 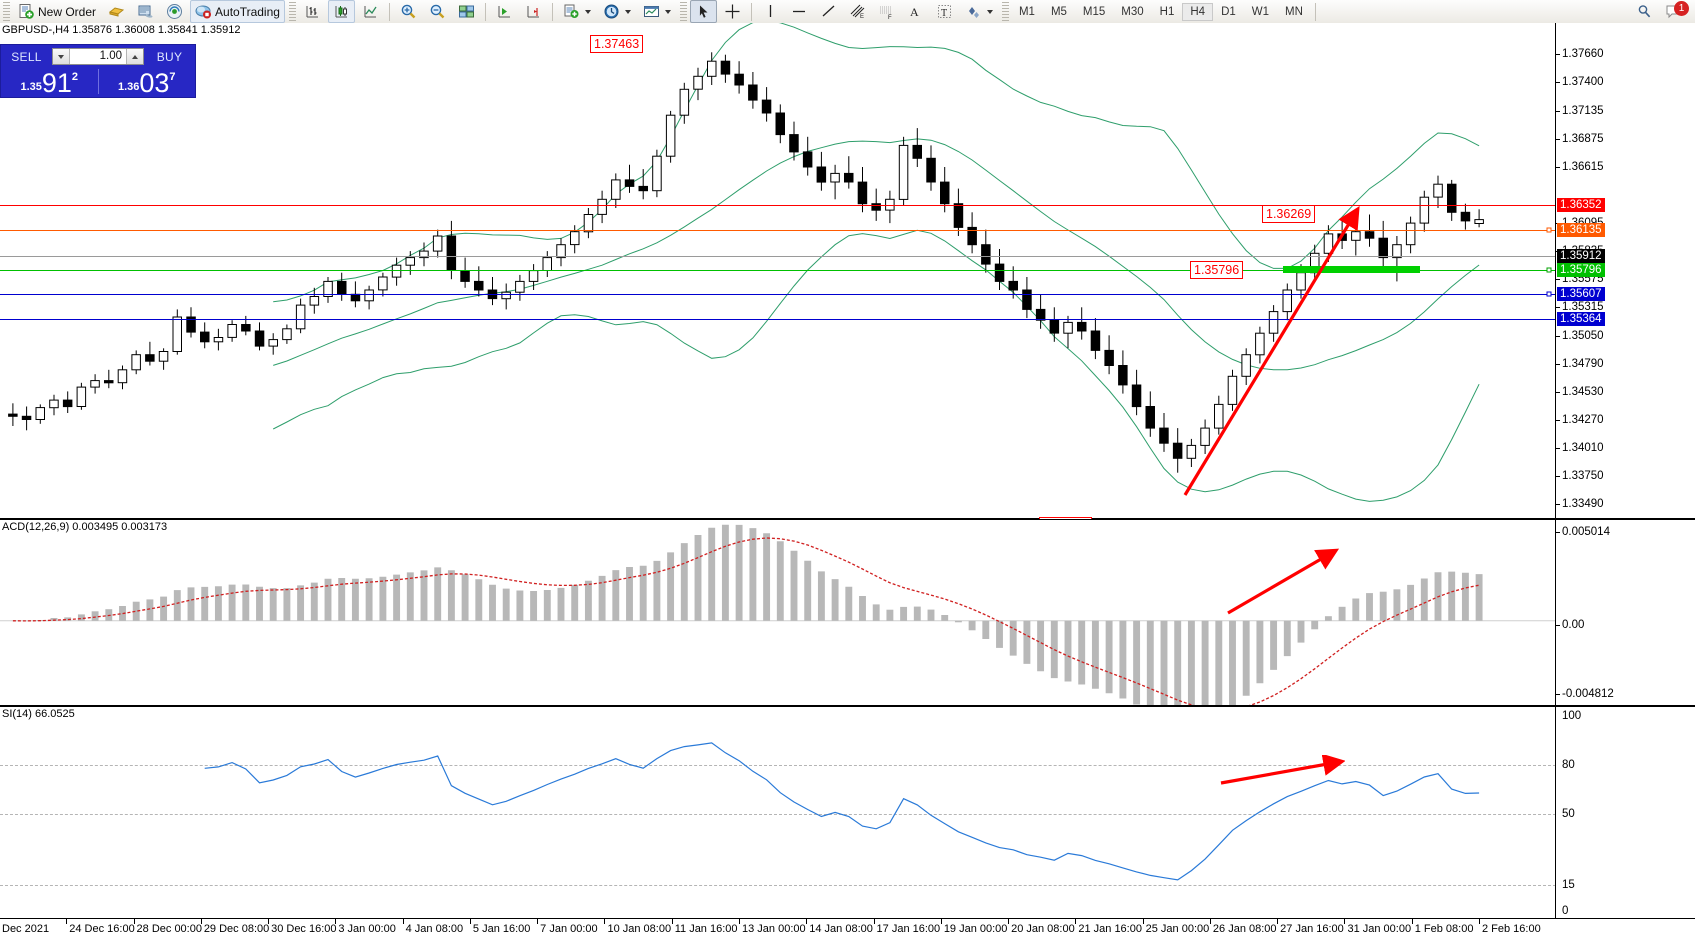 I want to click on time-tick-label: 11 Jan 16:00, so click(x=706, y=929).